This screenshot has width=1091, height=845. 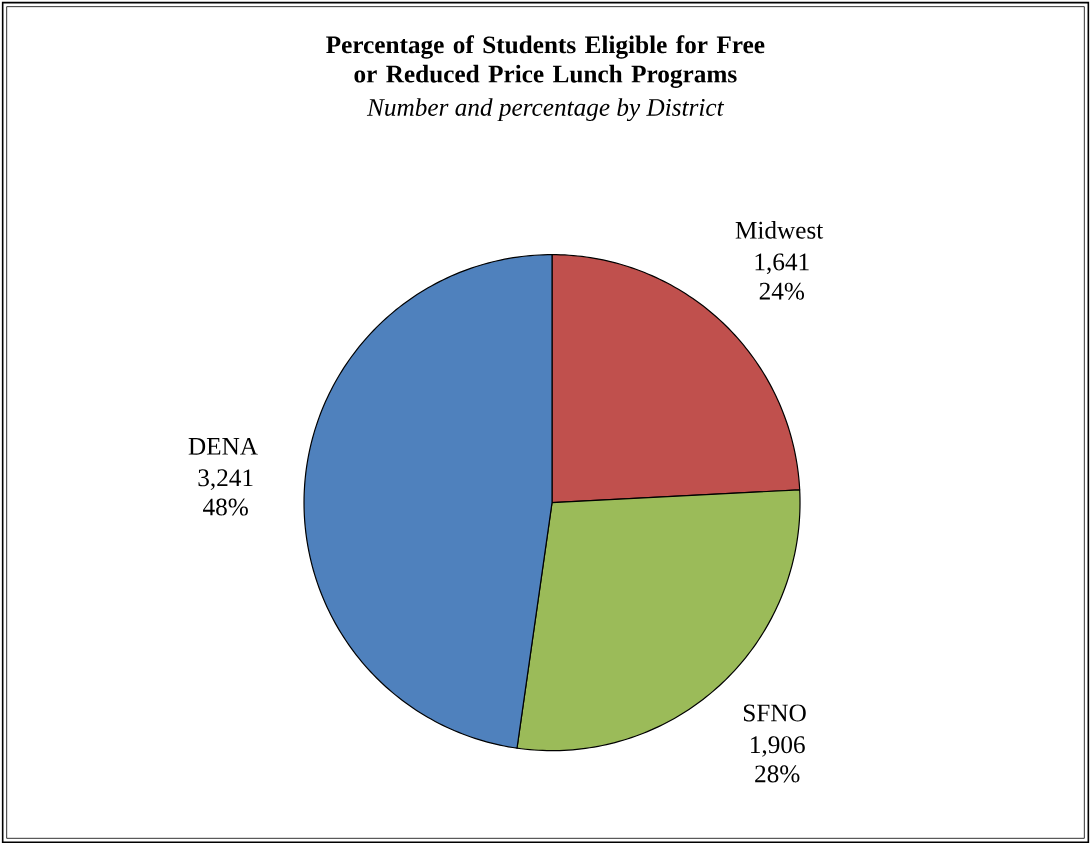 What do you see at coordinates (774, 713) in the screenshot?
I see `slice-label: SFNO` at bounding box center [774, 713].